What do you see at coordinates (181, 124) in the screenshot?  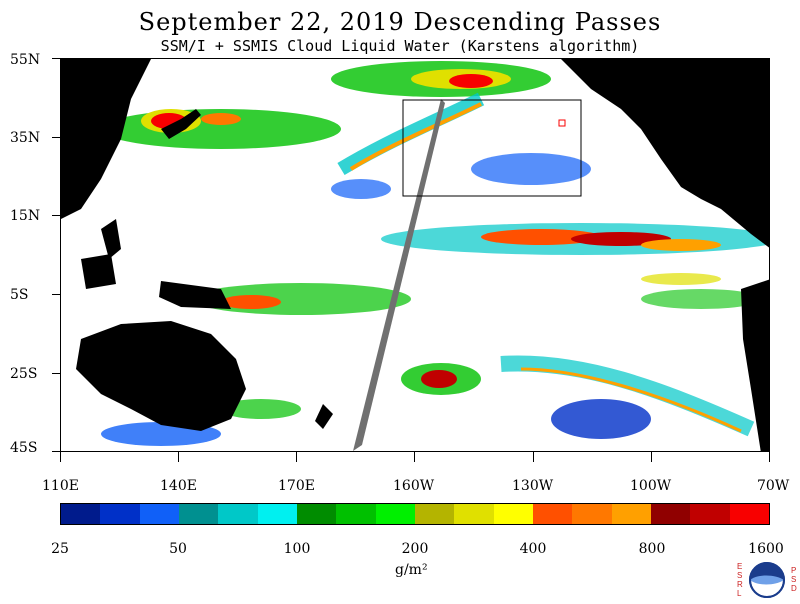 I see `japan` at bounding box center [181, 124].